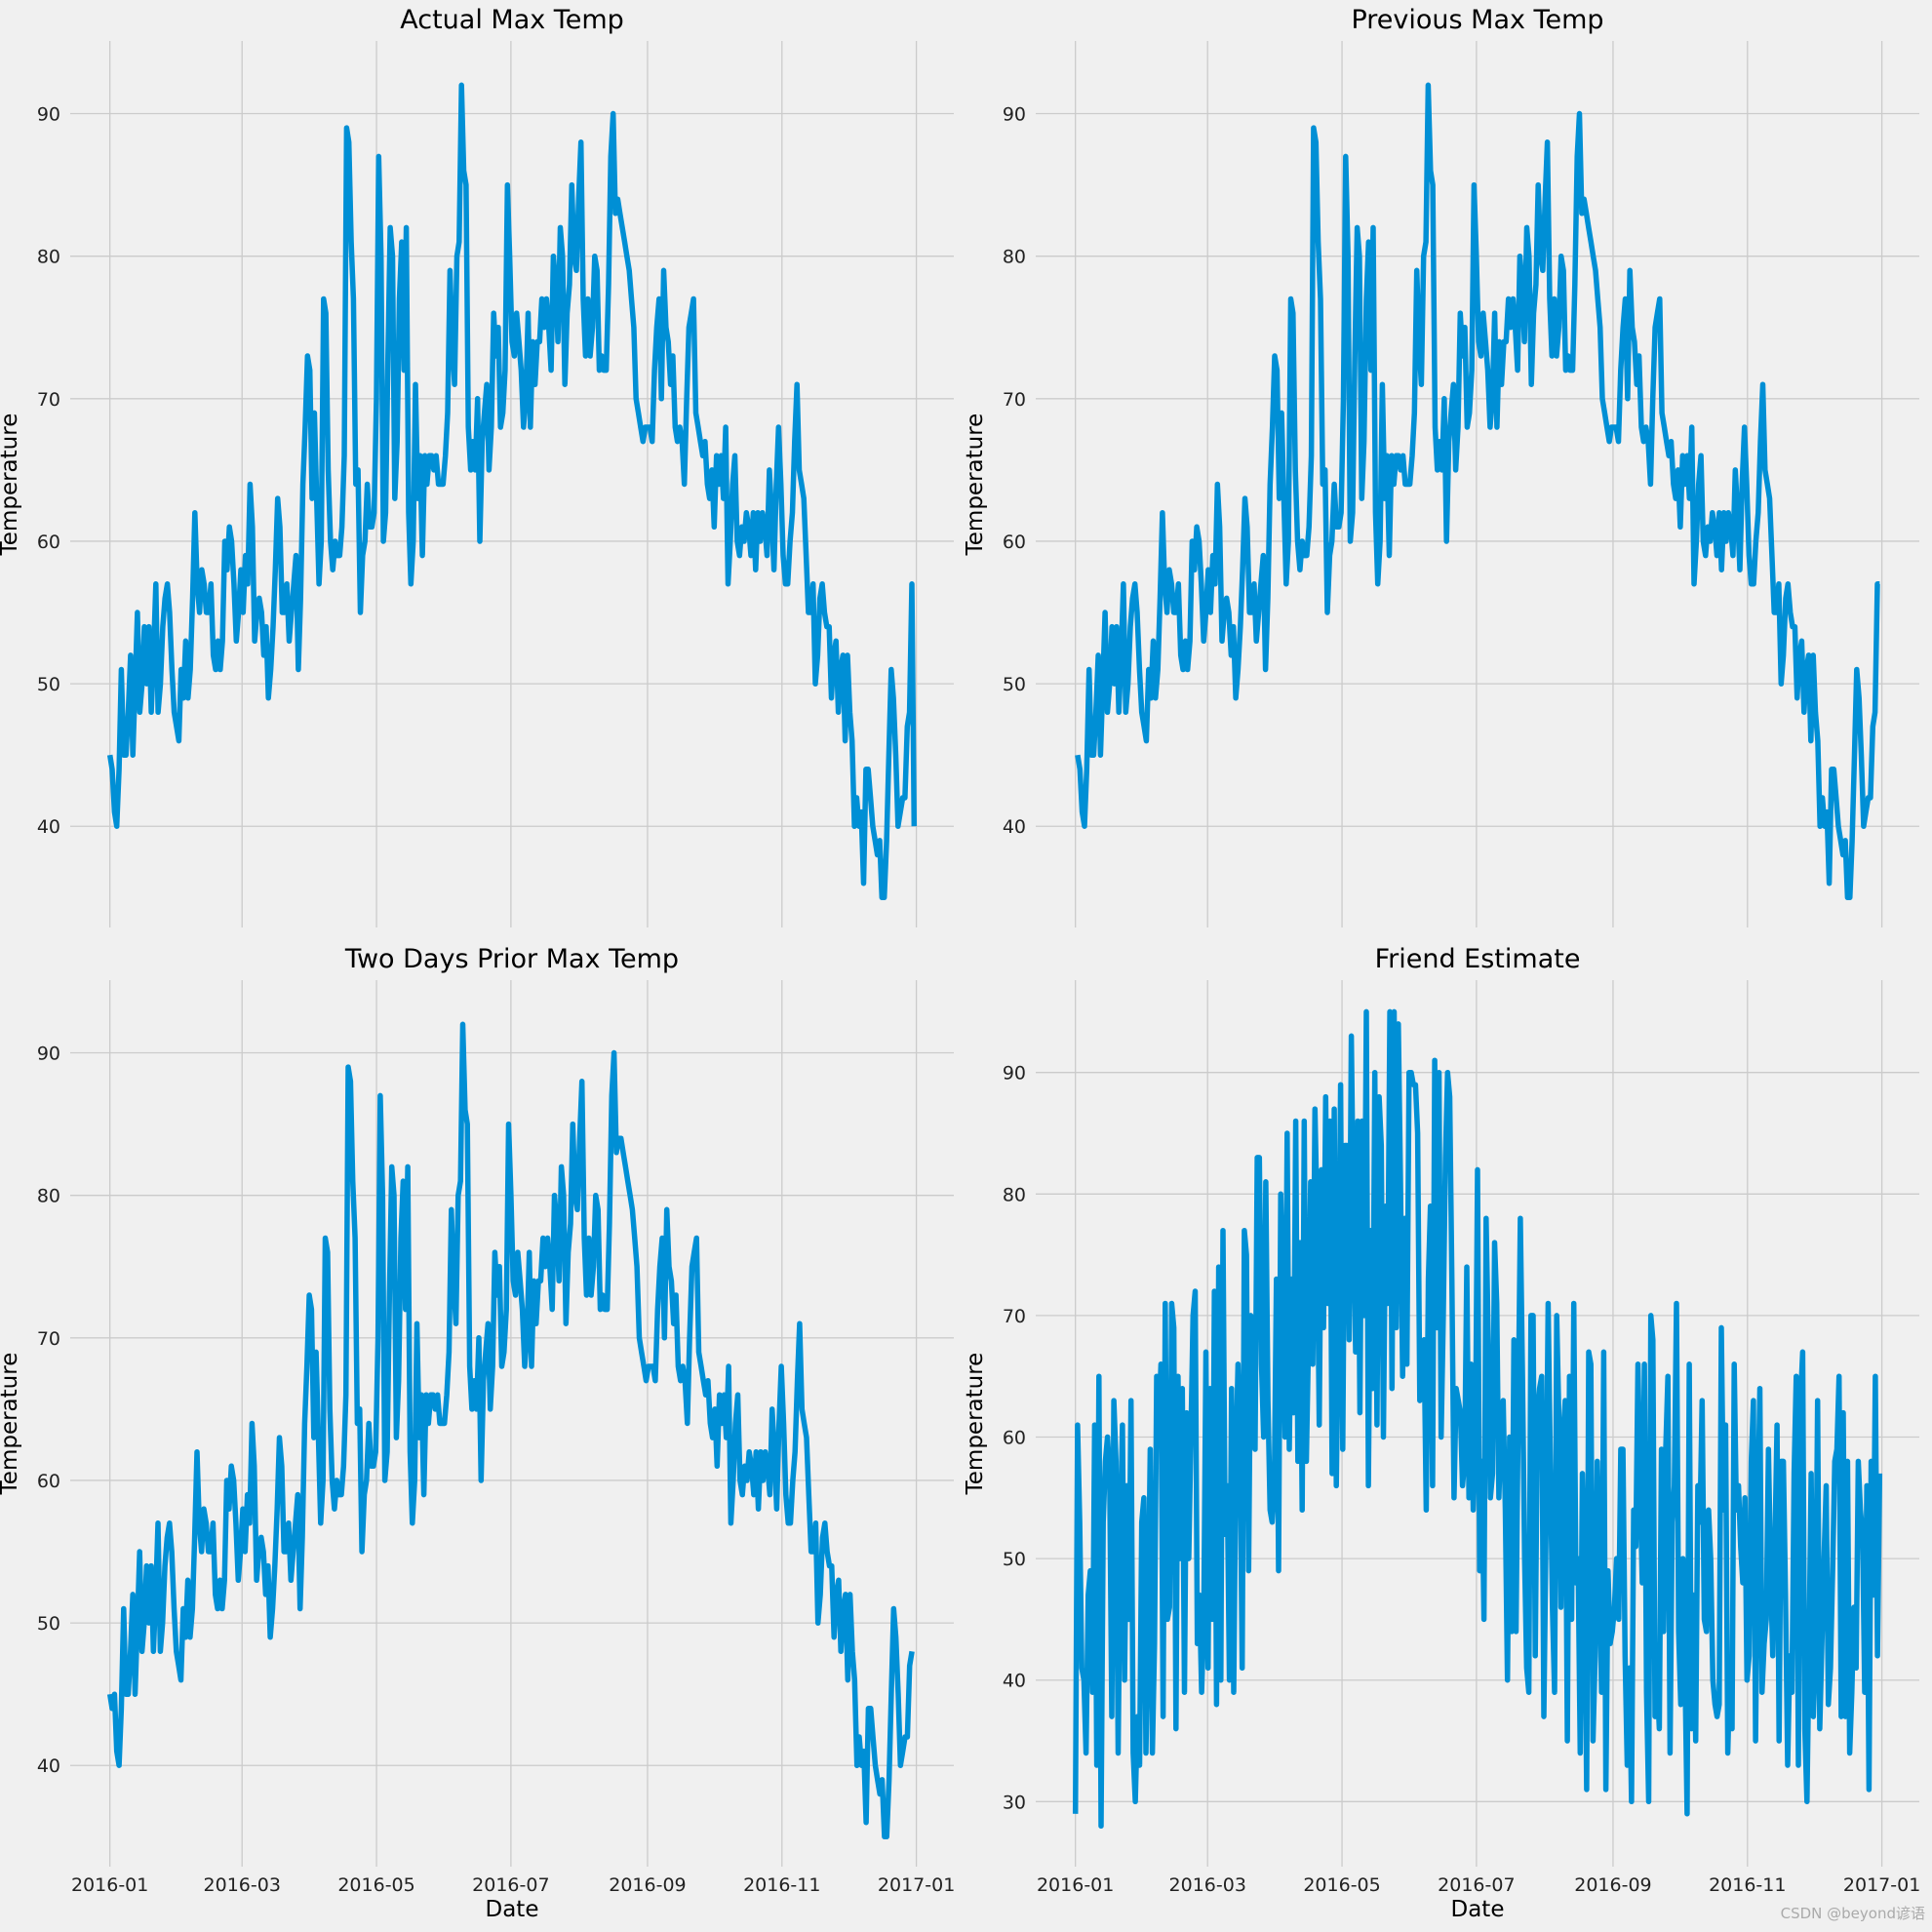 The width and height of the screenshot is (1932, 1932). What do you see at coordinates (511, 959) in the screenshot?
I see `chart-title: Two Days Prior Max Temp` at bounding box center [511, 959].